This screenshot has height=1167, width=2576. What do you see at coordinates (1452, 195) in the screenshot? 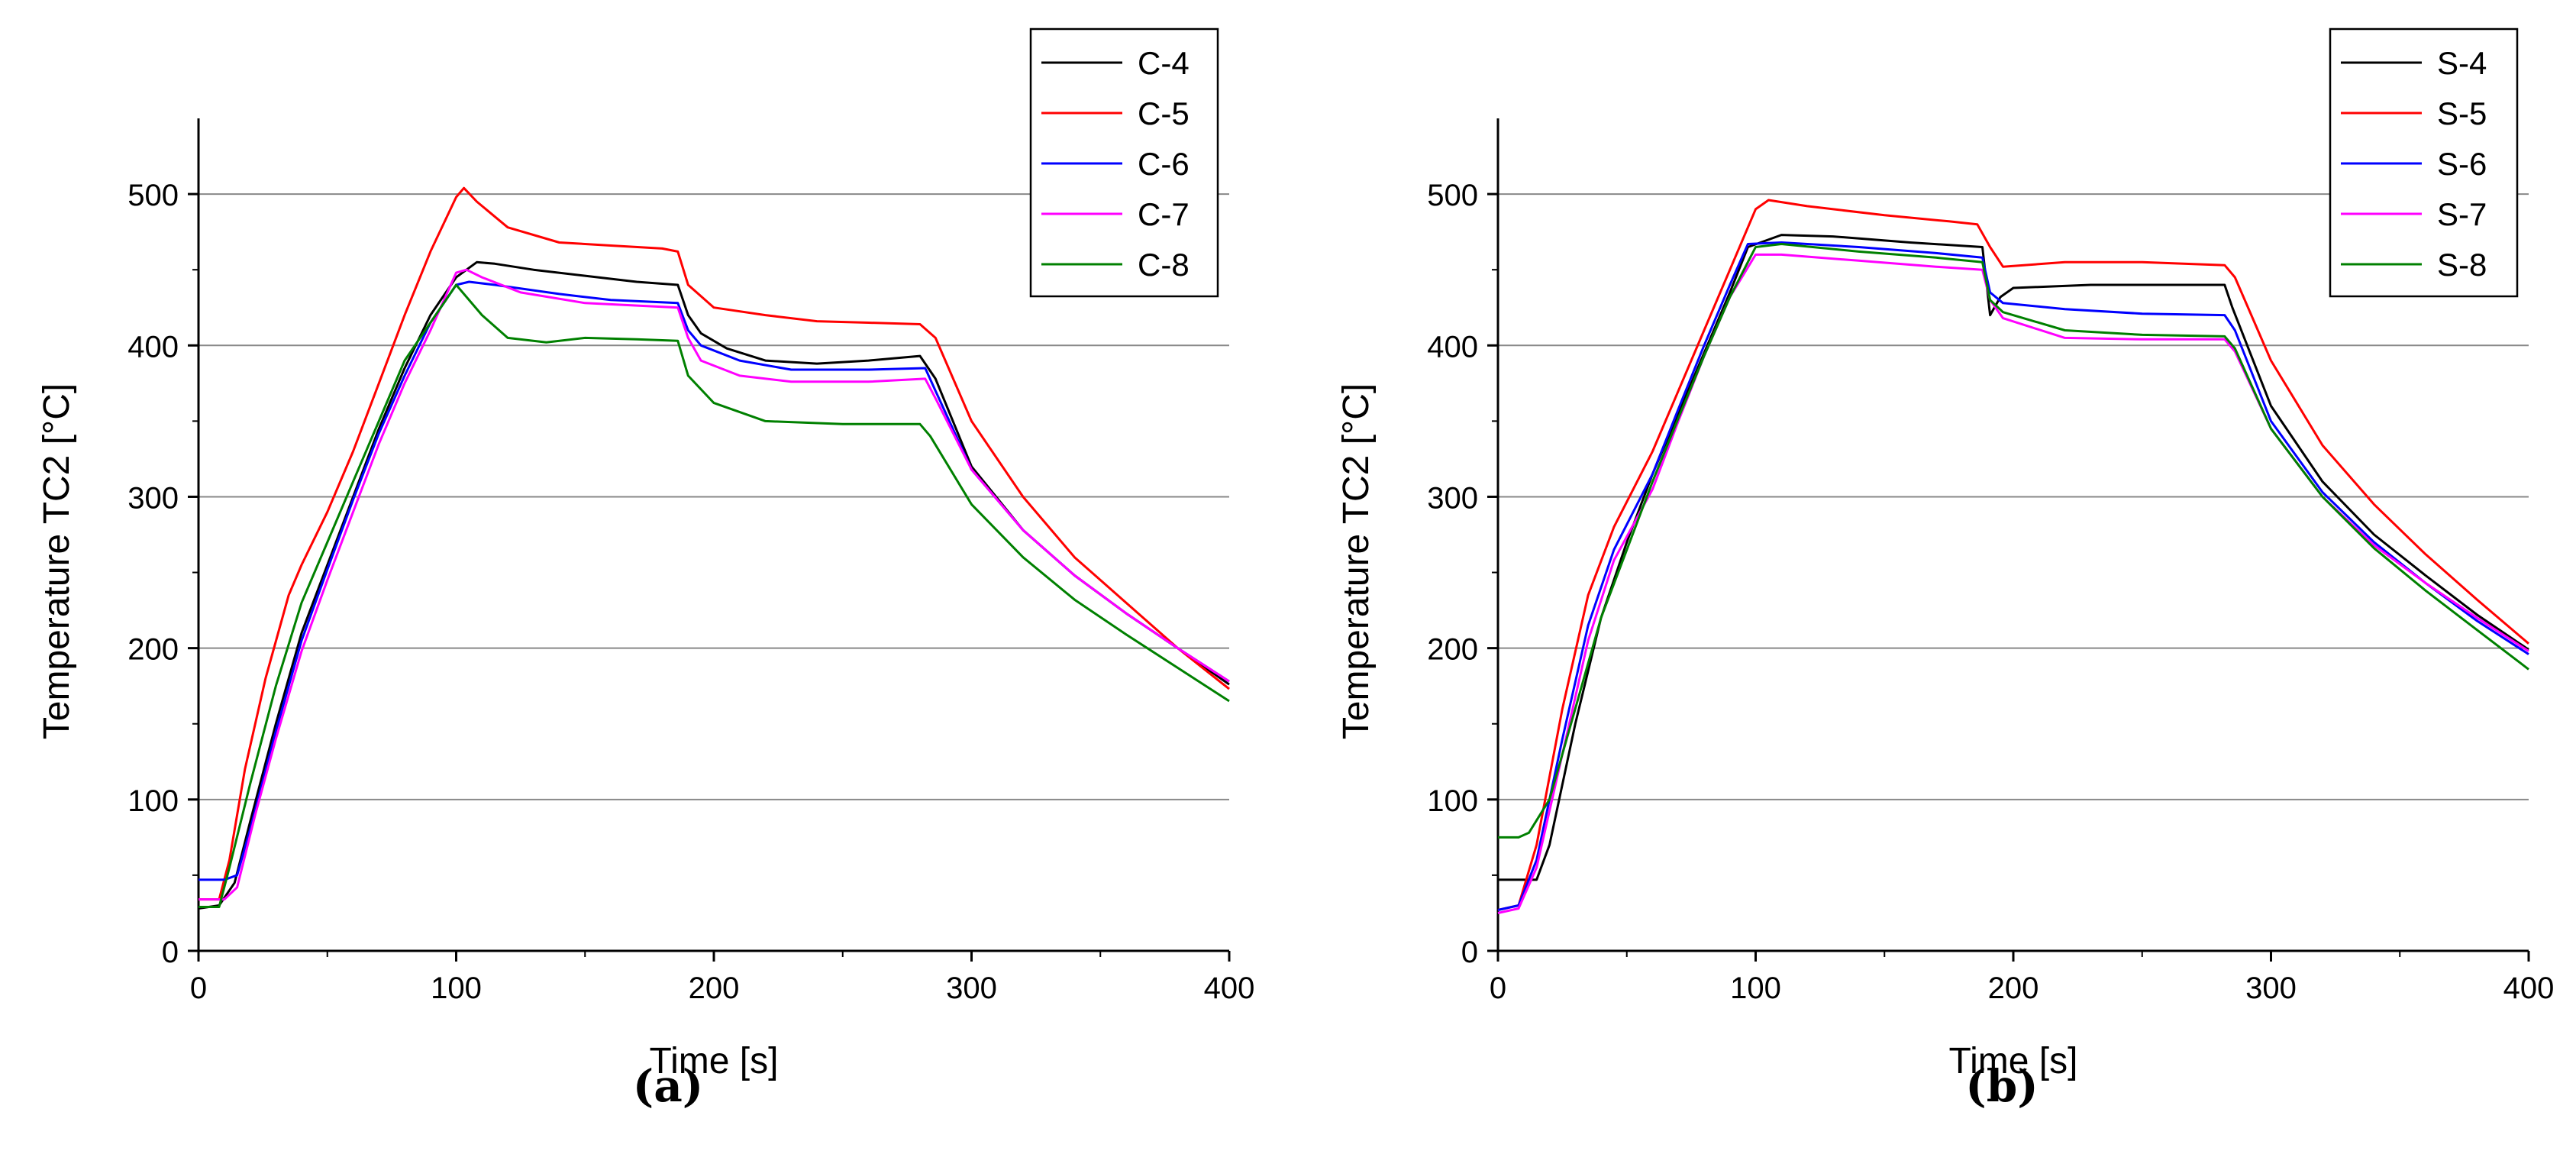
I see `y-tick-label-500-b: 500` at bounding box center [1452, 195].